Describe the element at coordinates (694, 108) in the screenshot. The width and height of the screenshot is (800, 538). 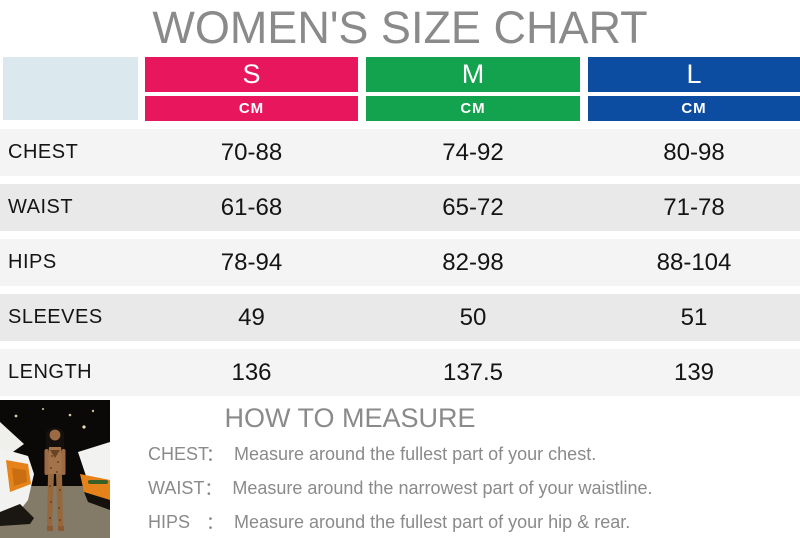
I see `unit-header-l: CM` at that location.